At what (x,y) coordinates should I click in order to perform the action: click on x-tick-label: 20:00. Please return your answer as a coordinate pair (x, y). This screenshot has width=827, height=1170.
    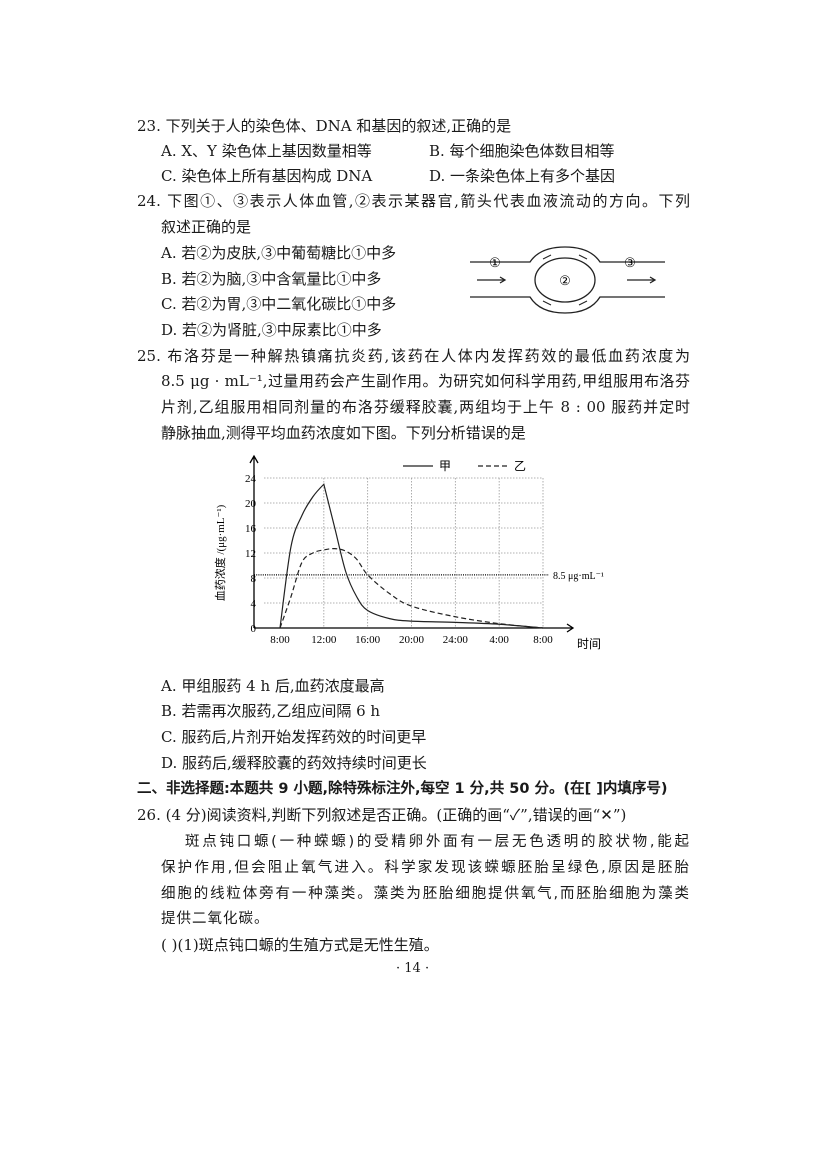
    Looking at the image, I should click on (412, 640).